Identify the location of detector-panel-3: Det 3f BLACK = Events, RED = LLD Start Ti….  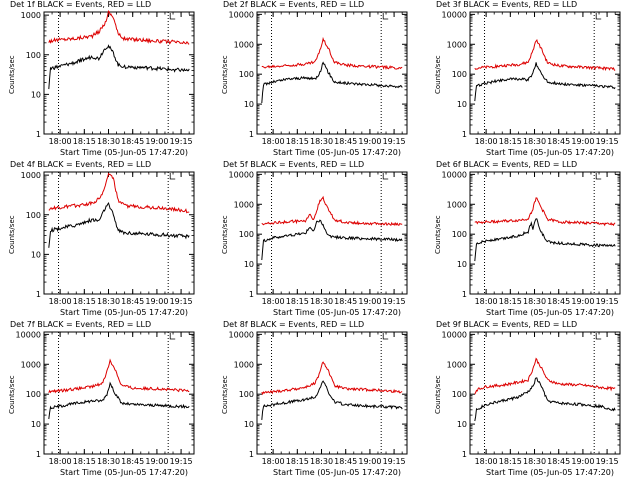
(532, 80).